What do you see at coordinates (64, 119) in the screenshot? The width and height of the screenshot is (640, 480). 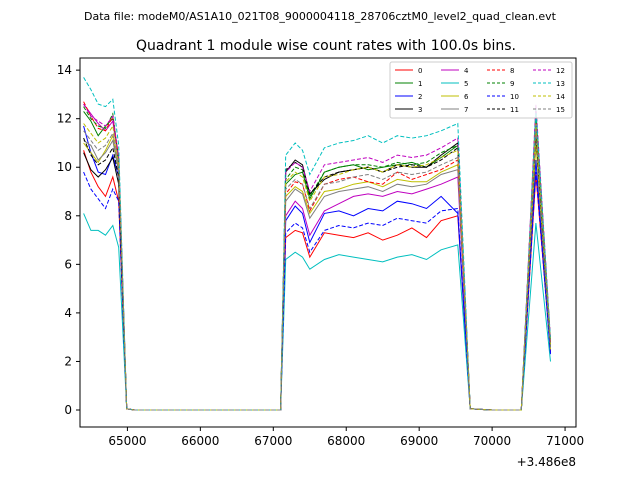 I see `y-tick-label: 12` at bounding box center [64, 119].